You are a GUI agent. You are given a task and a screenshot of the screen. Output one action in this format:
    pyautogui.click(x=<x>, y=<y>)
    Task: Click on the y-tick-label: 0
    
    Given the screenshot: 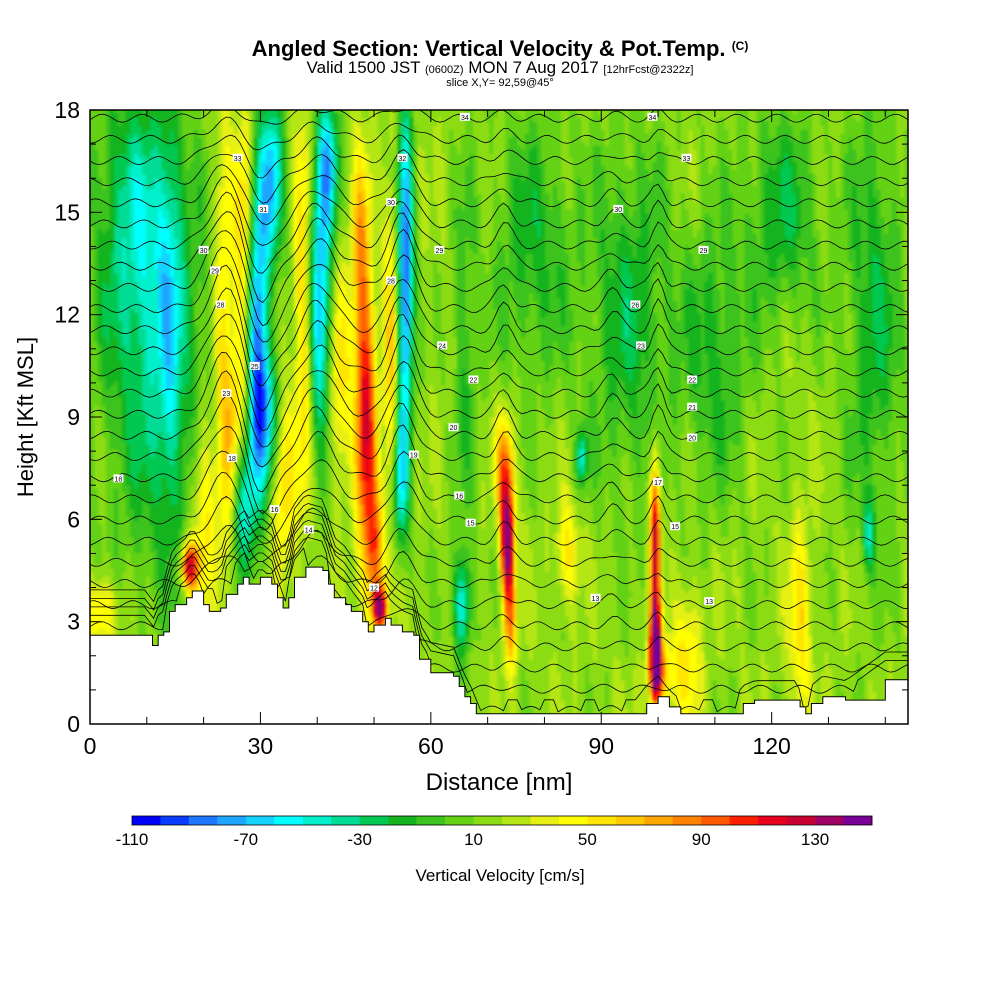 What is the action you would take?
    pyautogui.click(x=73, y=724)
    